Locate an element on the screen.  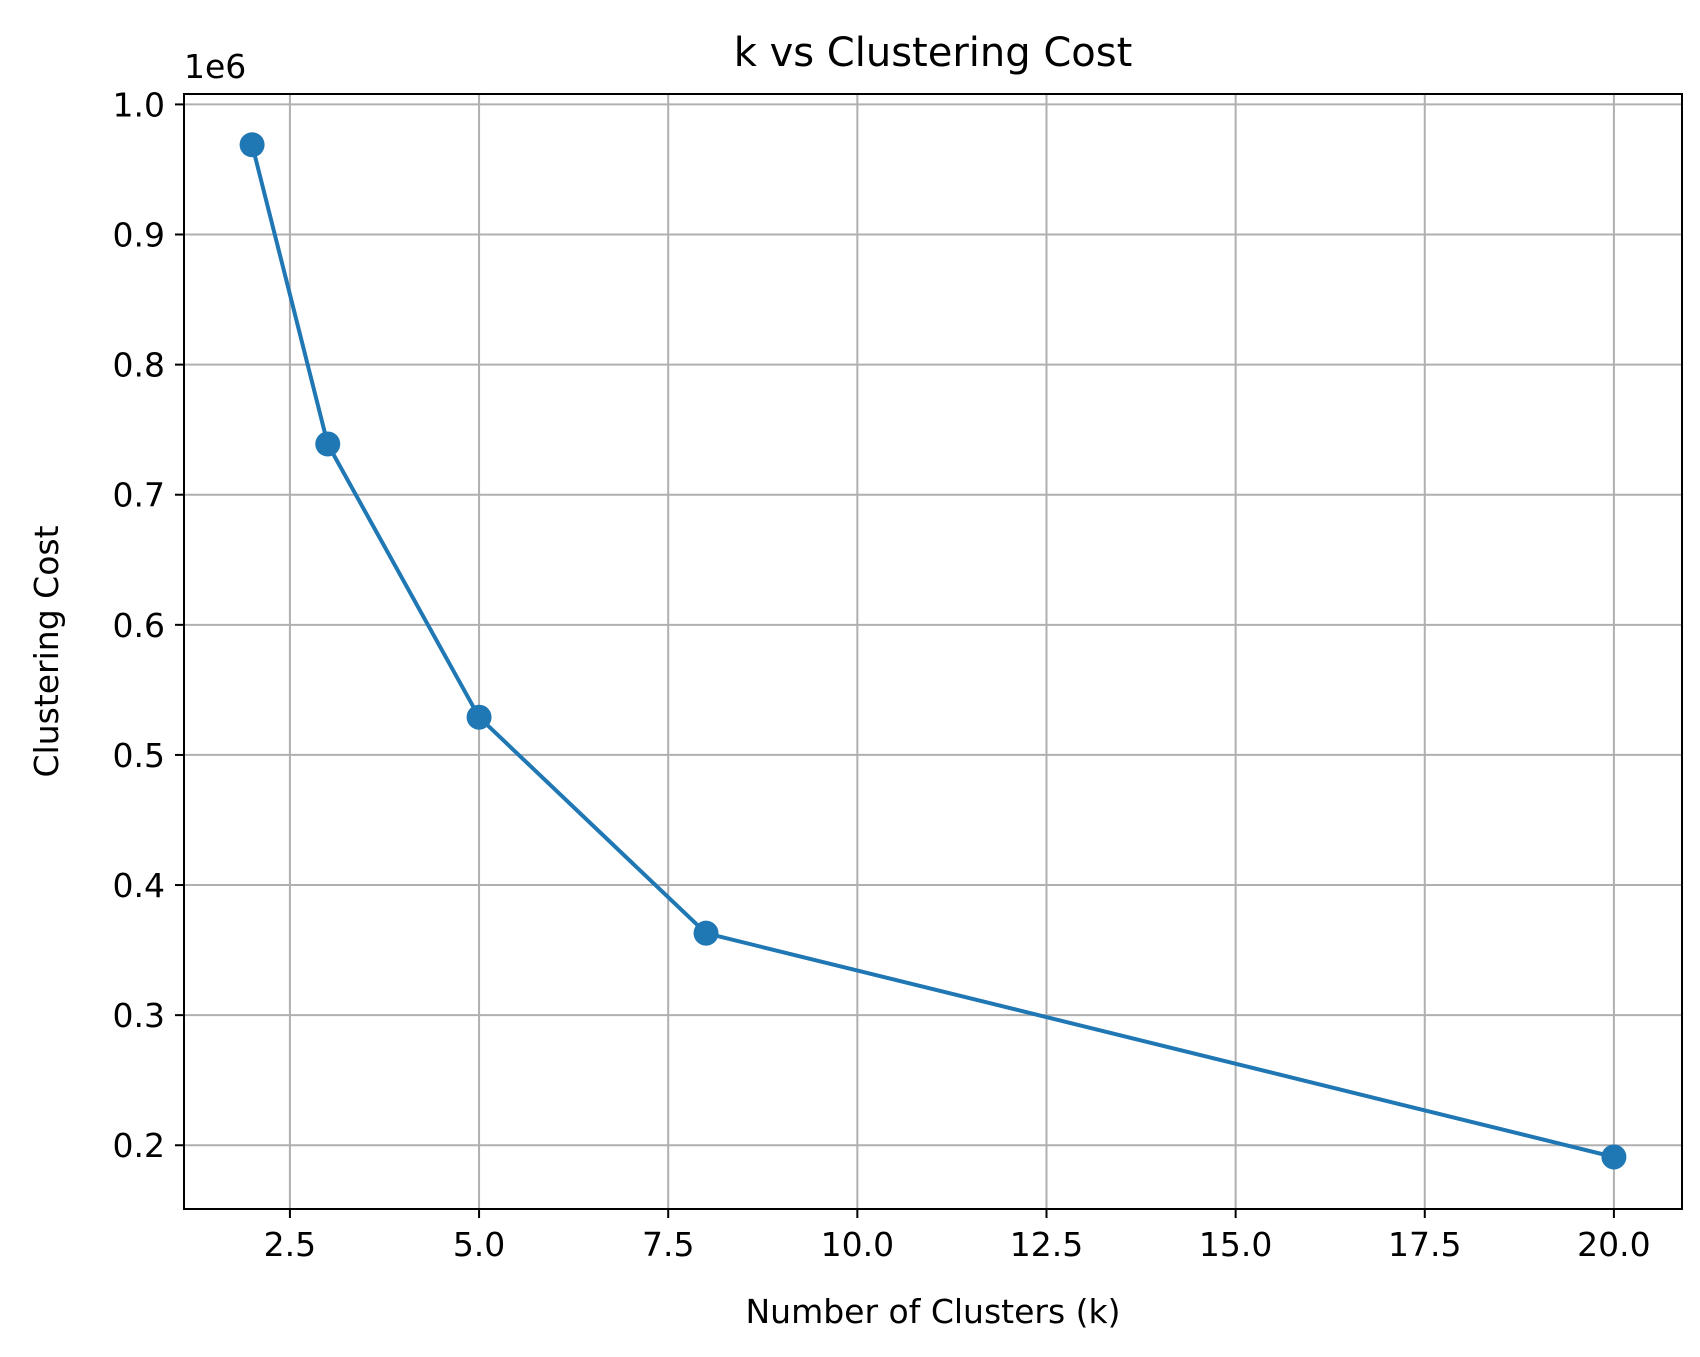
y-tick-label: 0.5 is located at coordinates (139, 755).